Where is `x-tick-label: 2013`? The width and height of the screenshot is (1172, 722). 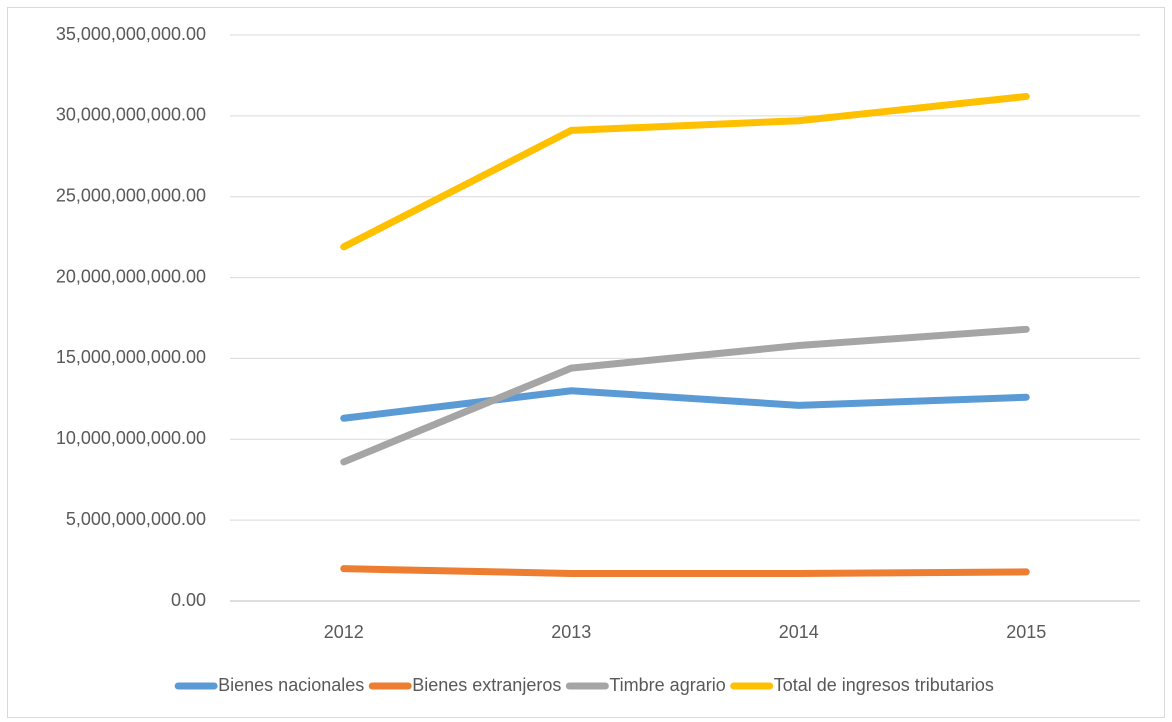 x-tick-label: 2013 is located at coordinates (571, 632).